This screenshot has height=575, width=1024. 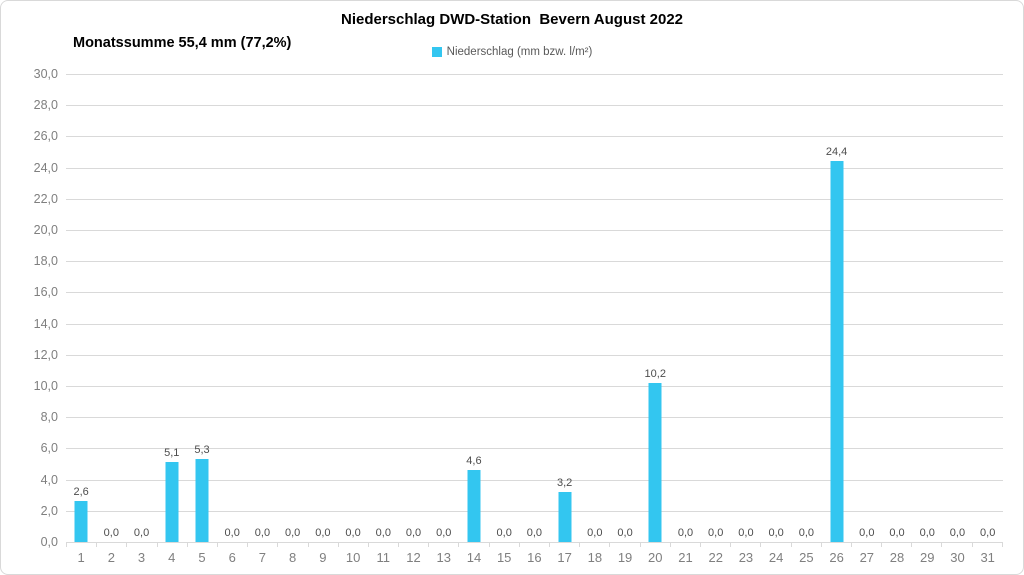 I want to click on y-tick-label: 4,0, so click(x=49, y=479).